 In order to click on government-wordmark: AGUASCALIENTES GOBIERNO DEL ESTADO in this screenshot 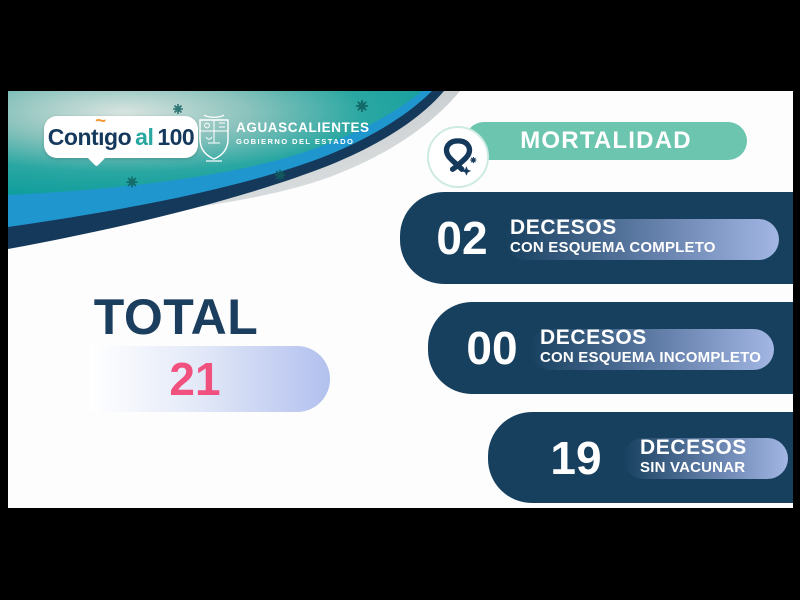, I will do `click(303, 133)`.